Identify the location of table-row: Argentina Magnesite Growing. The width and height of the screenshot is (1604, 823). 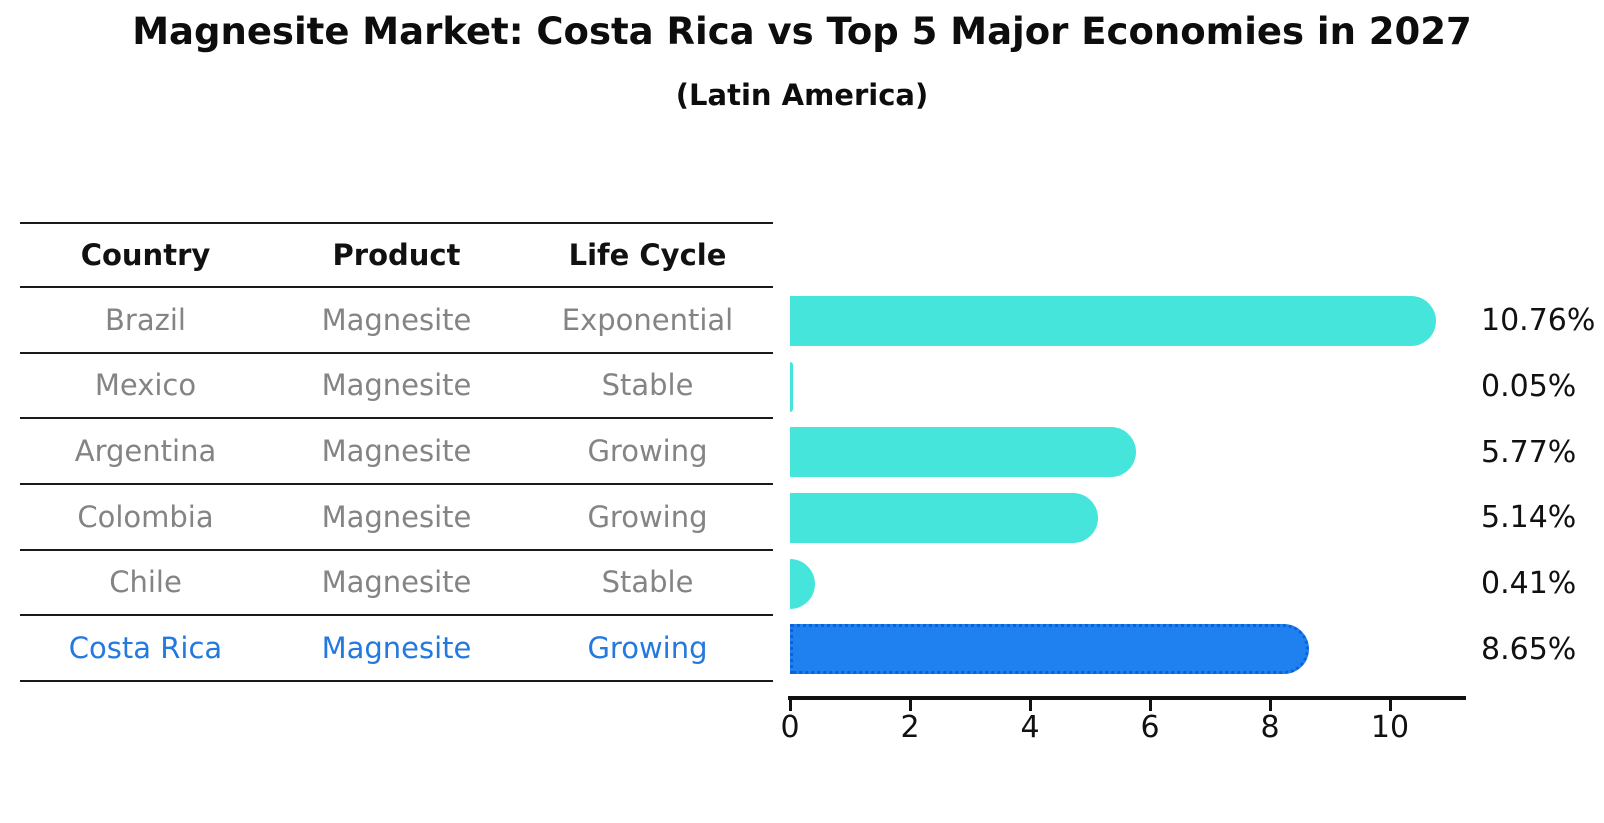
(396, 452).